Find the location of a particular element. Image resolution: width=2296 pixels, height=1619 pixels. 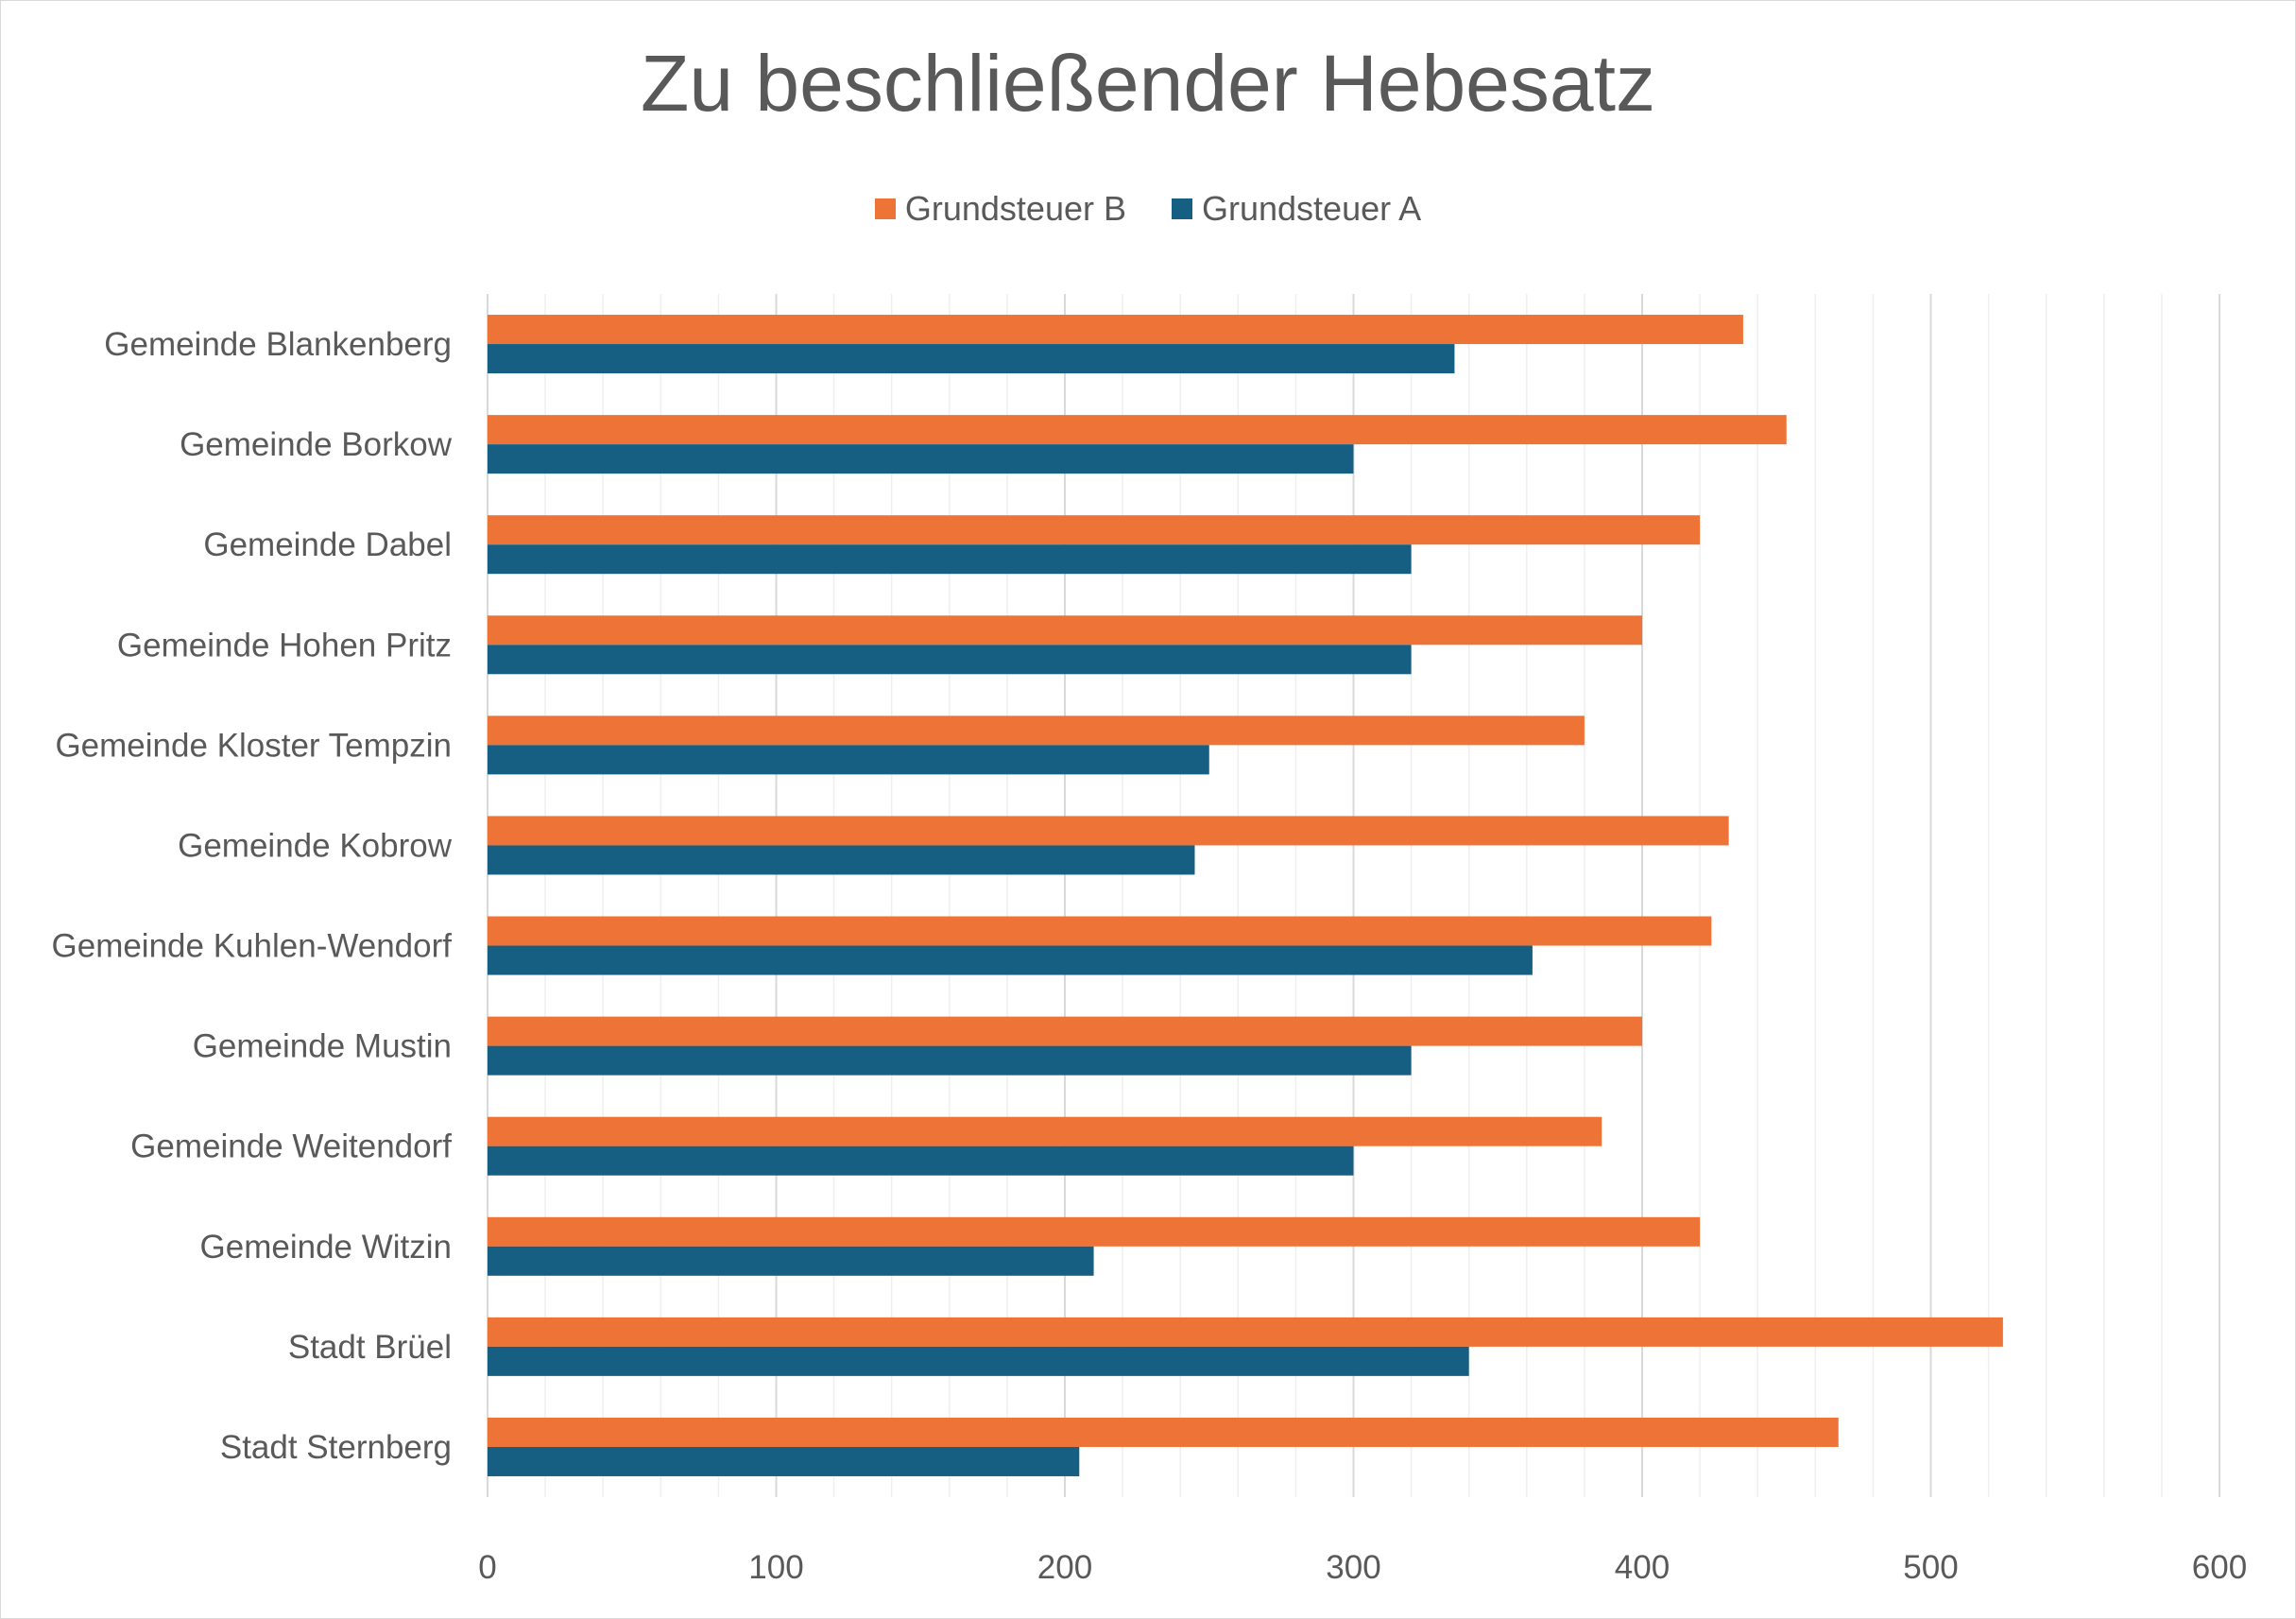

category-label: Gemeinde Weitendorf is located at coordinates (291, 1146).